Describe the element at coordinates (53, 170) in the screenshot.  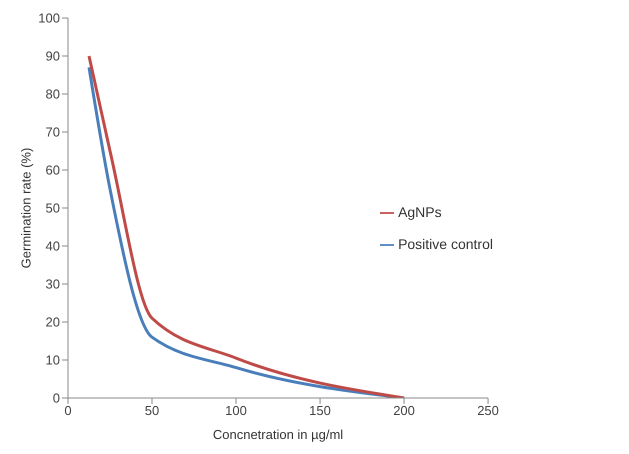
I see `y-tick-label: 60` at that location.